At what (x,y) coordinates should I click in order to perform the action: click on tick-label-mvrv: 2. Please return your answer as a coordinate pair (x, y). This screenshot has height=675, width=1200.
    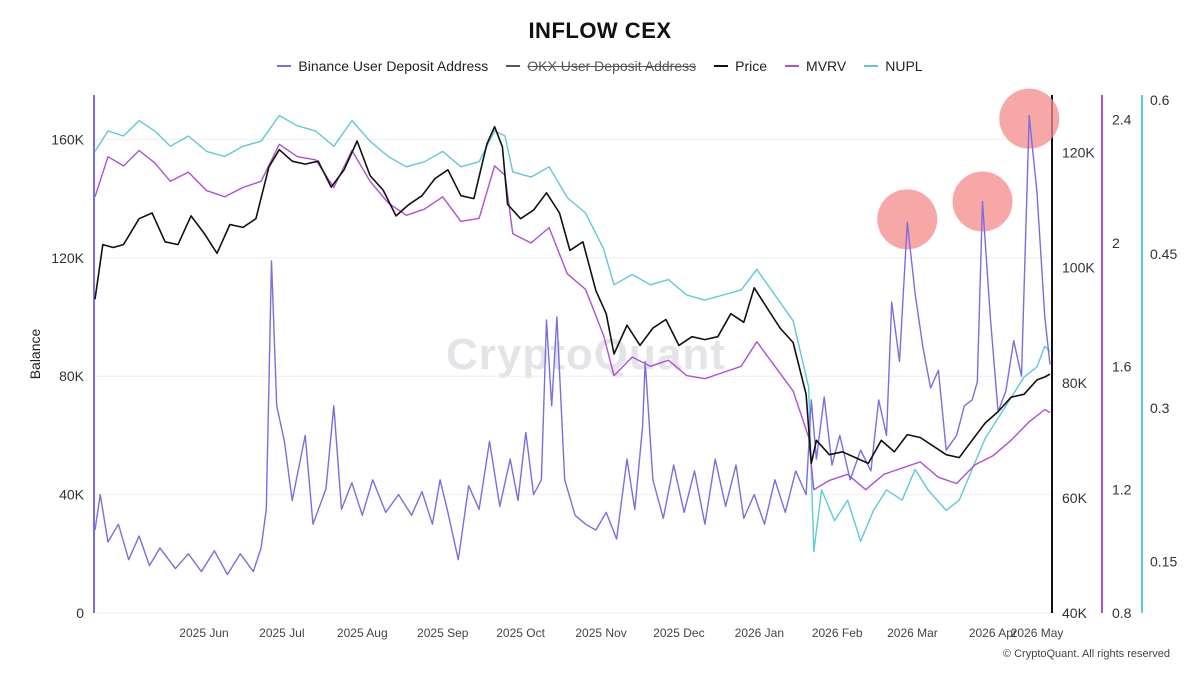
    Looking at the image, I should click on (1116, 243).